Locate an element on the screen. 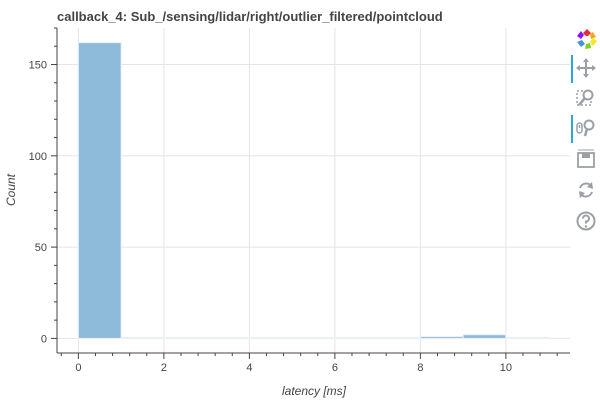 This screenshot has width=600, height=400. y-axis-label: Count is located at coordinates (11, 189).